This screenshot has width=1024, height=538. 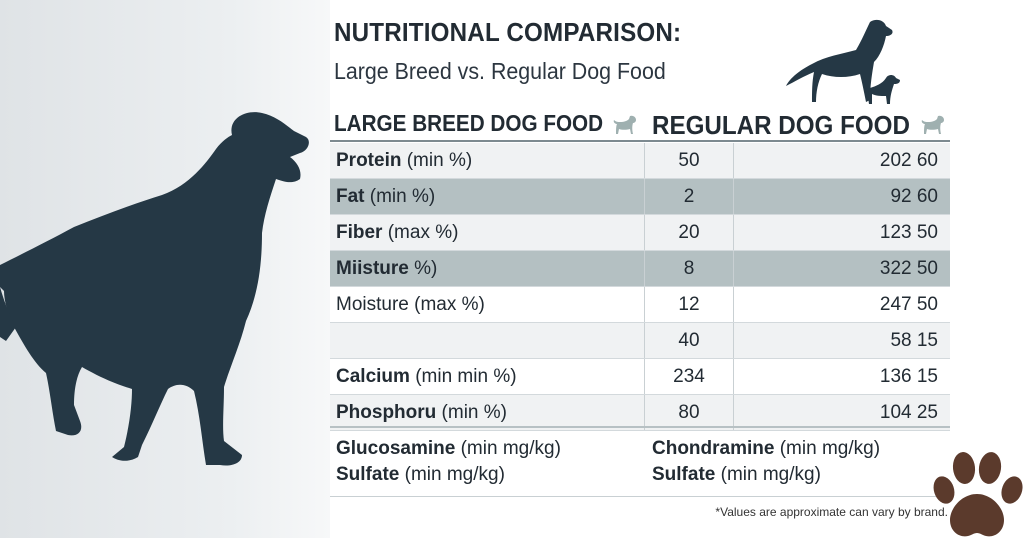 I want to click on table-row: Calcium (min min %) 234 136 15, so click(x=640, y=377).